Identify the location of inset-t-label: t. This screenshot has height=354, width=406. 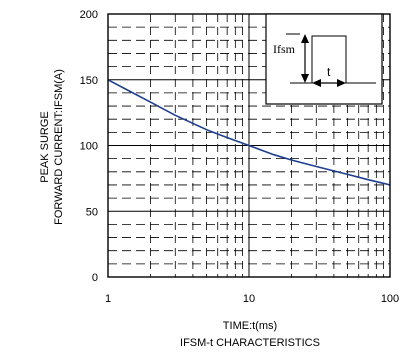
(329, 72).